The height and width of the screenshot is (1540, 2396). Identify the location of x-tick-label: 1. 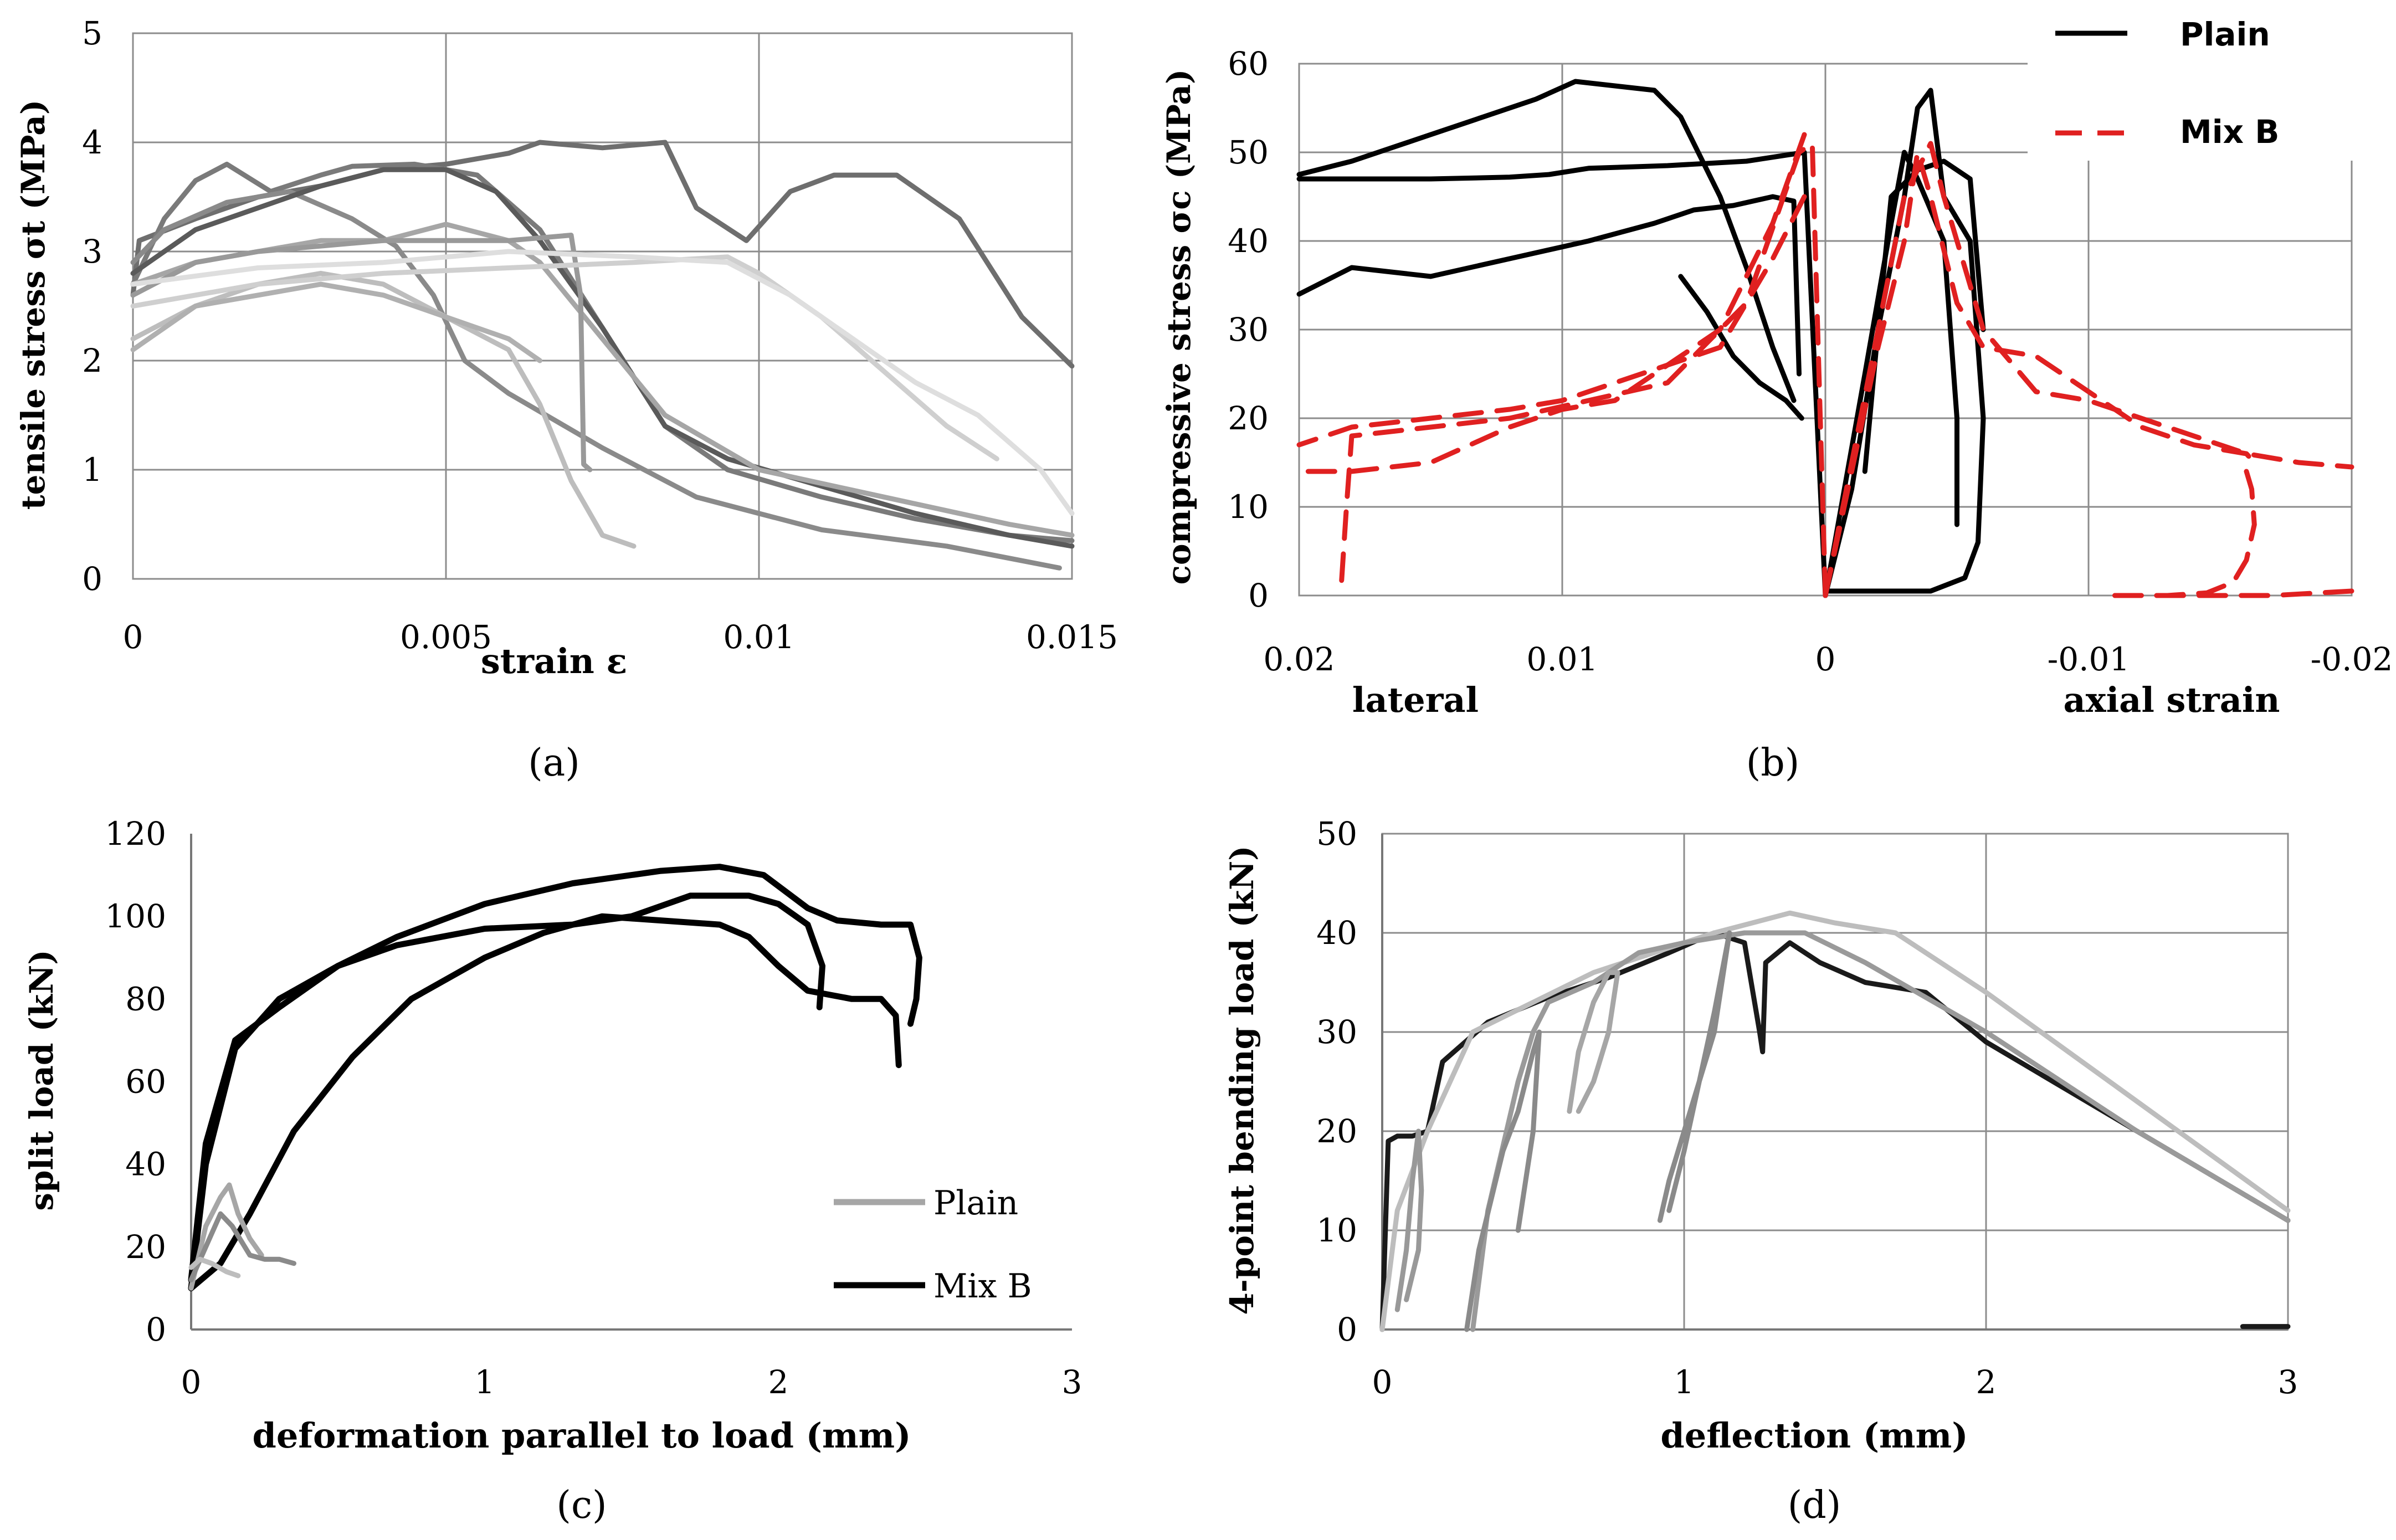
(1684, 1382).